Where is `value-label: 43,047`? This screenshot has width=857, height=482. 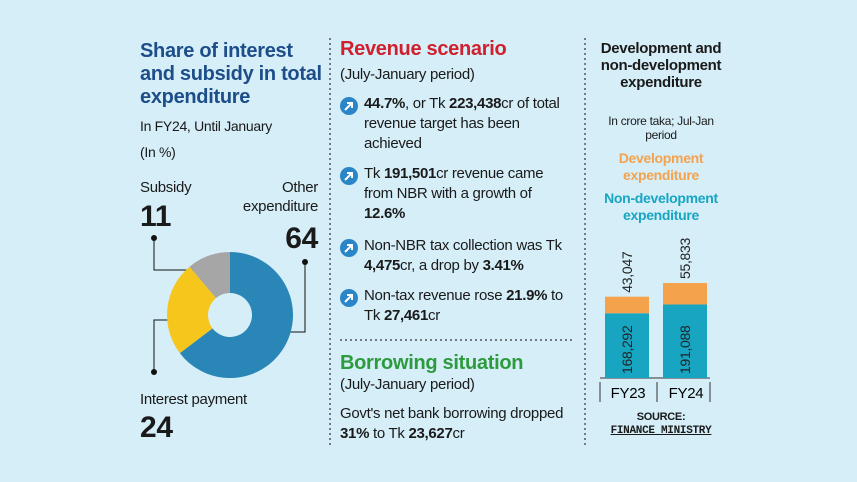
value-label: 43,047 is located at coordinates (627, 272).